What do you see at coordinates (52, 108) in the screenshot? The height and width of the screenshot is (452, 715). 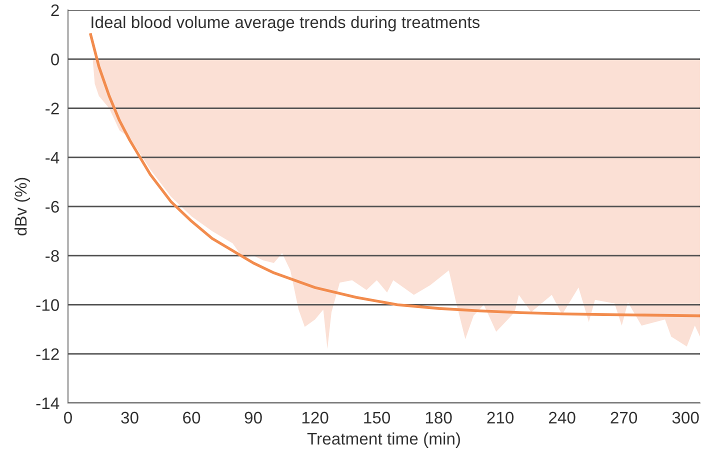 I see `y-tick-label: -2` at bounding box center [52, 108].